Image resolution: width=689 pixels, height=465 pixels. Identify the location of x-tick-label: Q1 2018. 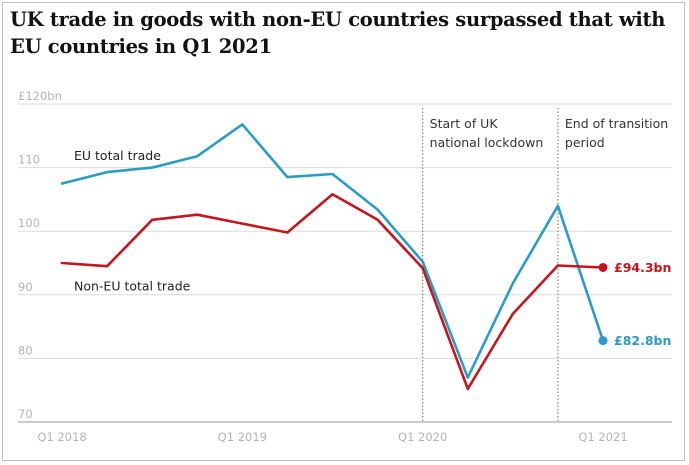
(61, 437).